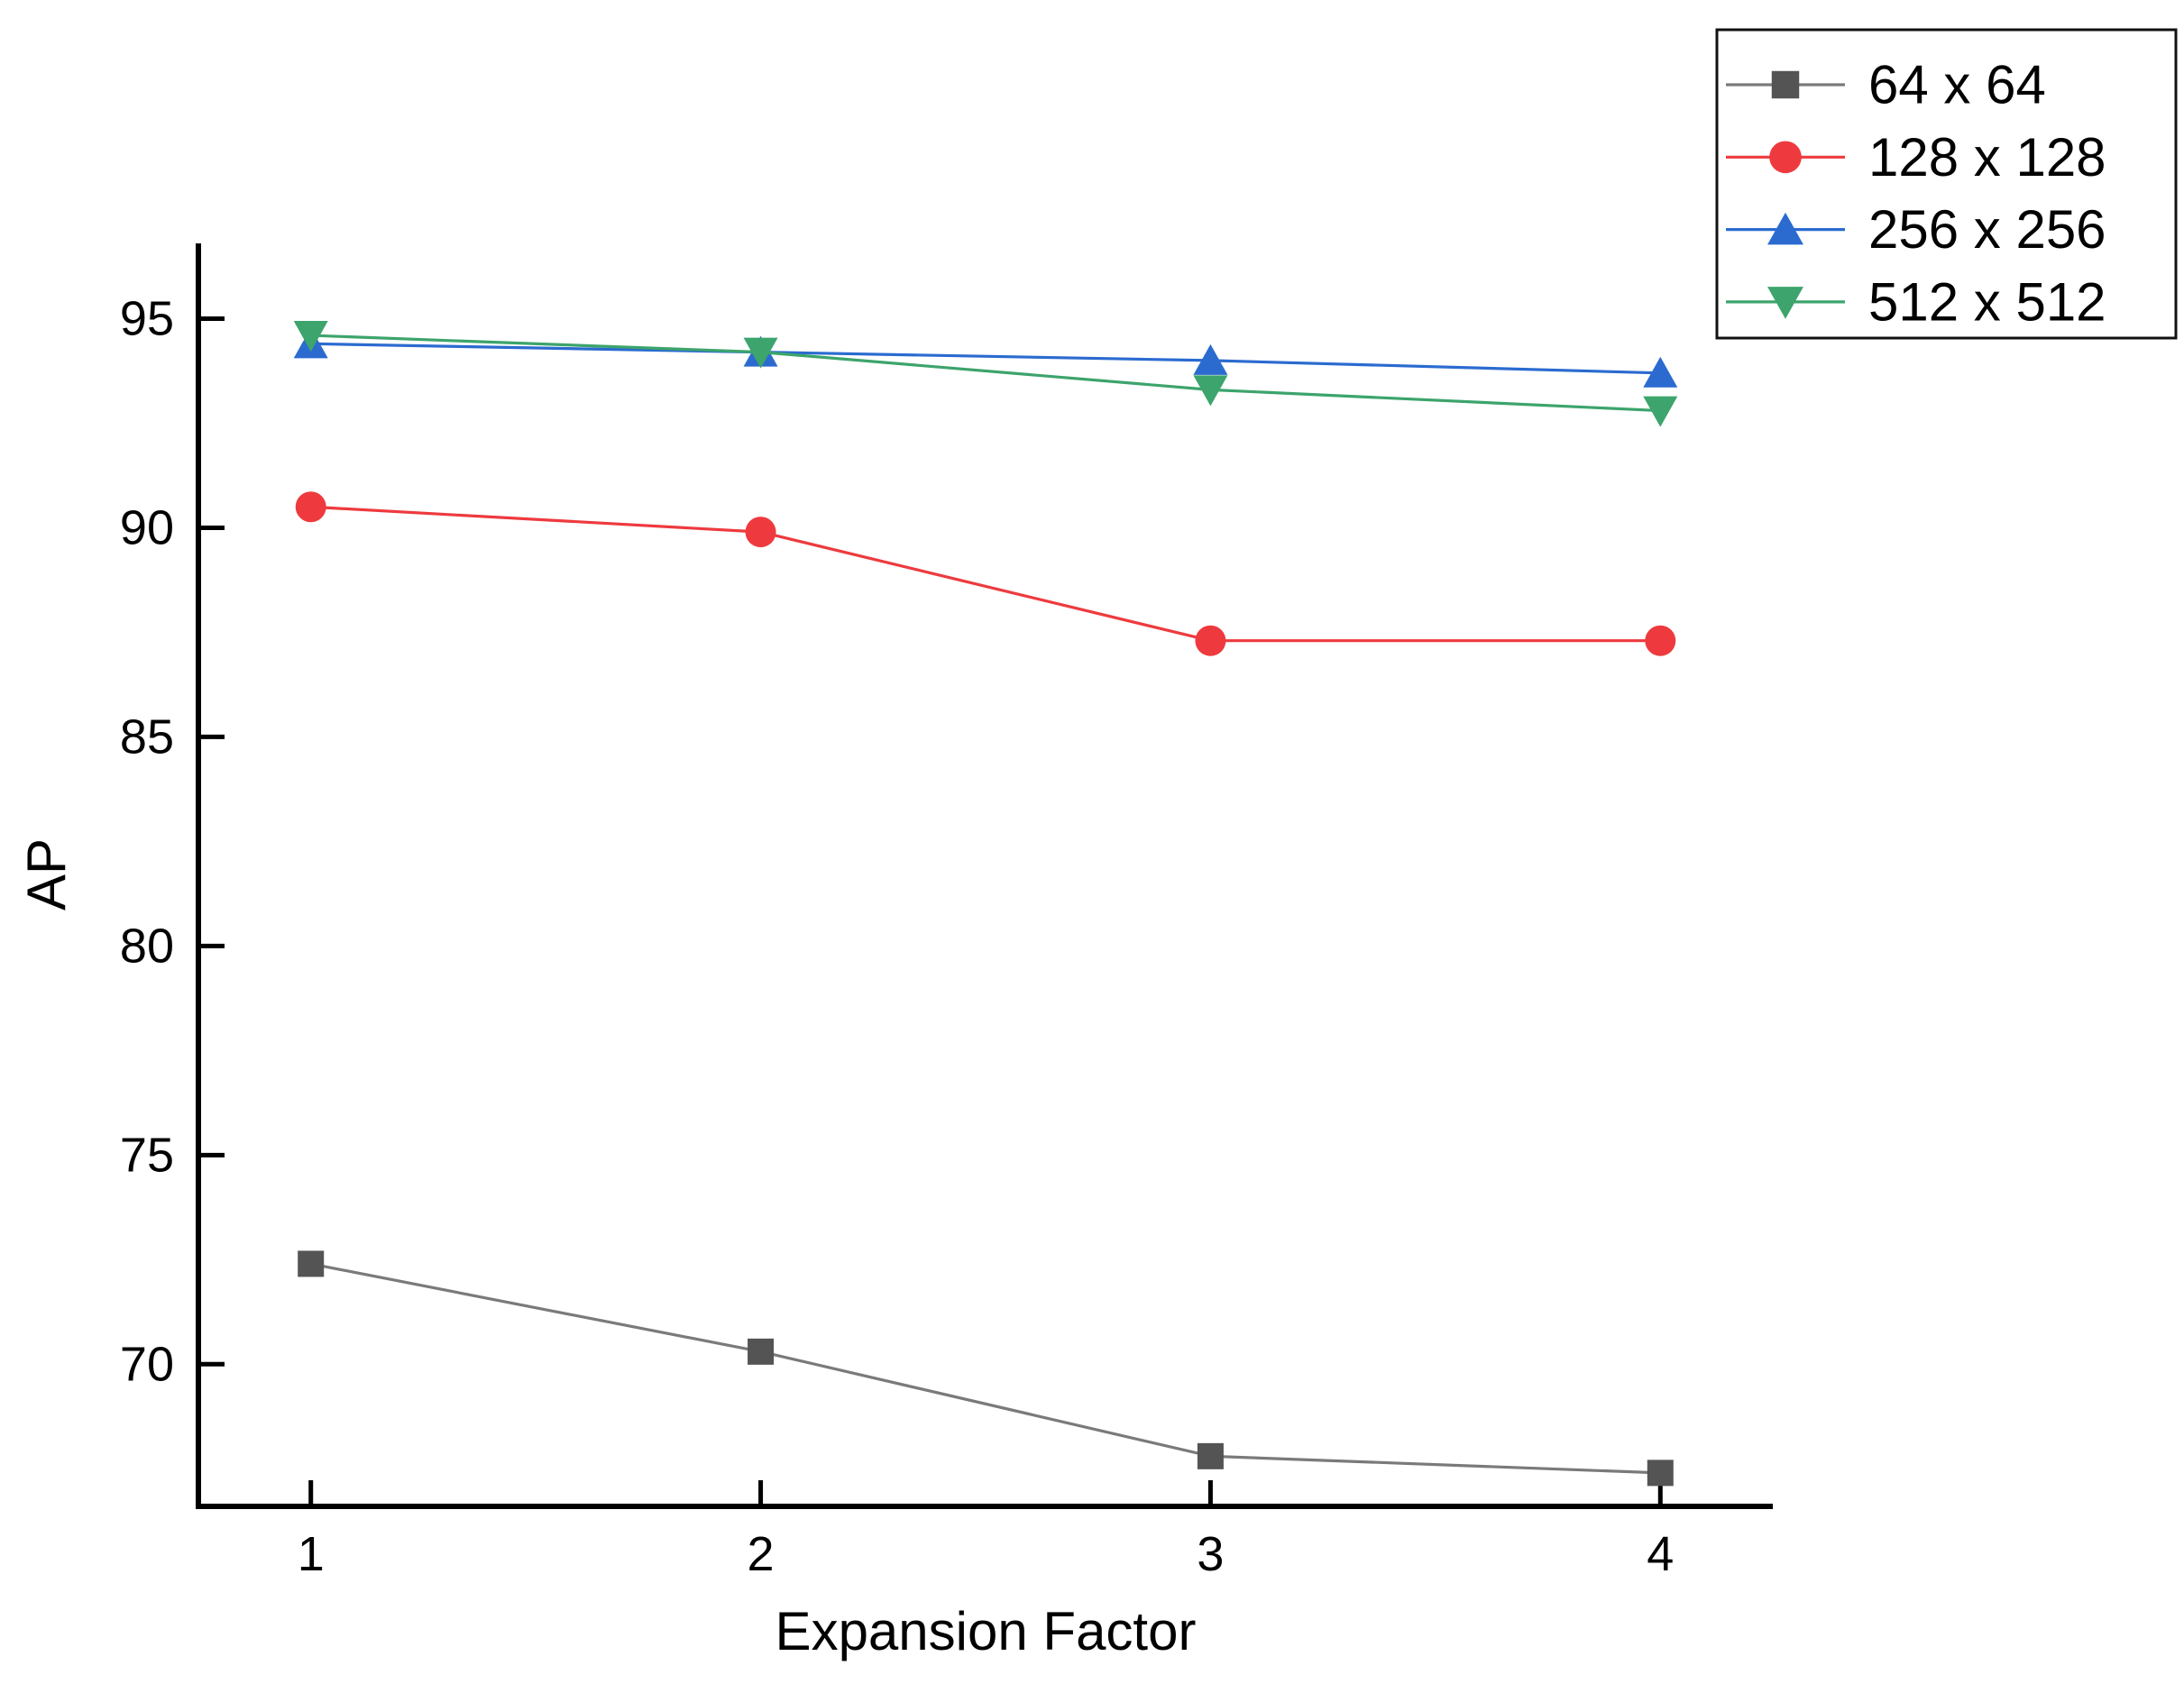 This screenshot has width=2184, height=1702. I want to click on x-tick-label: 3, so click(1210, 1554).